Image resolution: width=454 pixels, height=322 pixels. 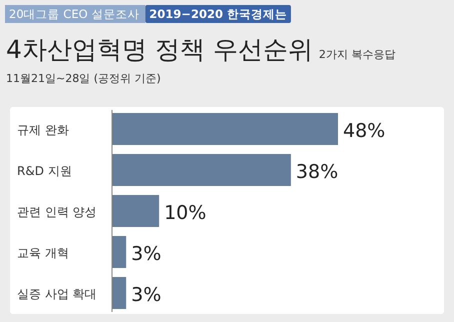 What do you see at coordinates (357, 54) in the screenshot?
I see `subtitle: 2가지 복수응답` at bounding box center [357, 54].